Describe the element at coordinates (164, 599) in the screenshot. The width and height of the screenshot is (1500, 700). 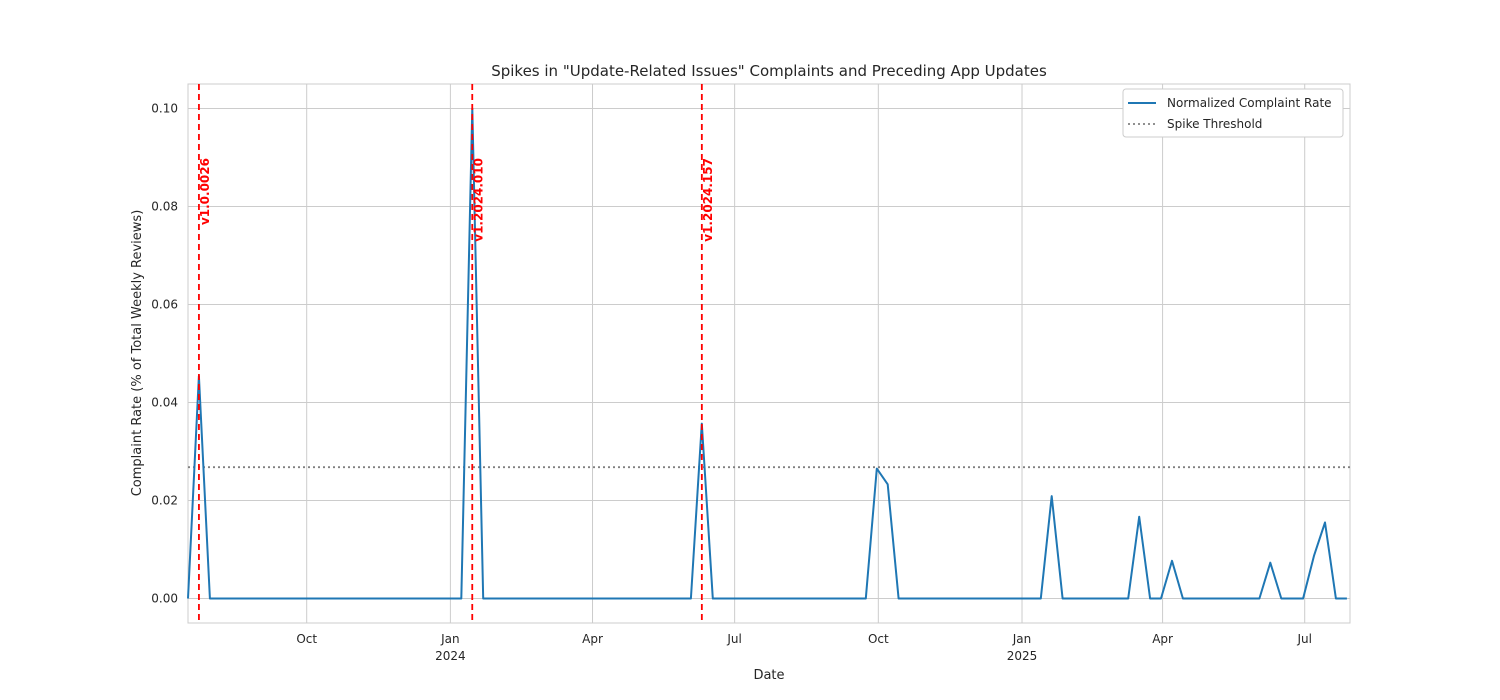
I see `y-tick-label: 0.00` at that location.